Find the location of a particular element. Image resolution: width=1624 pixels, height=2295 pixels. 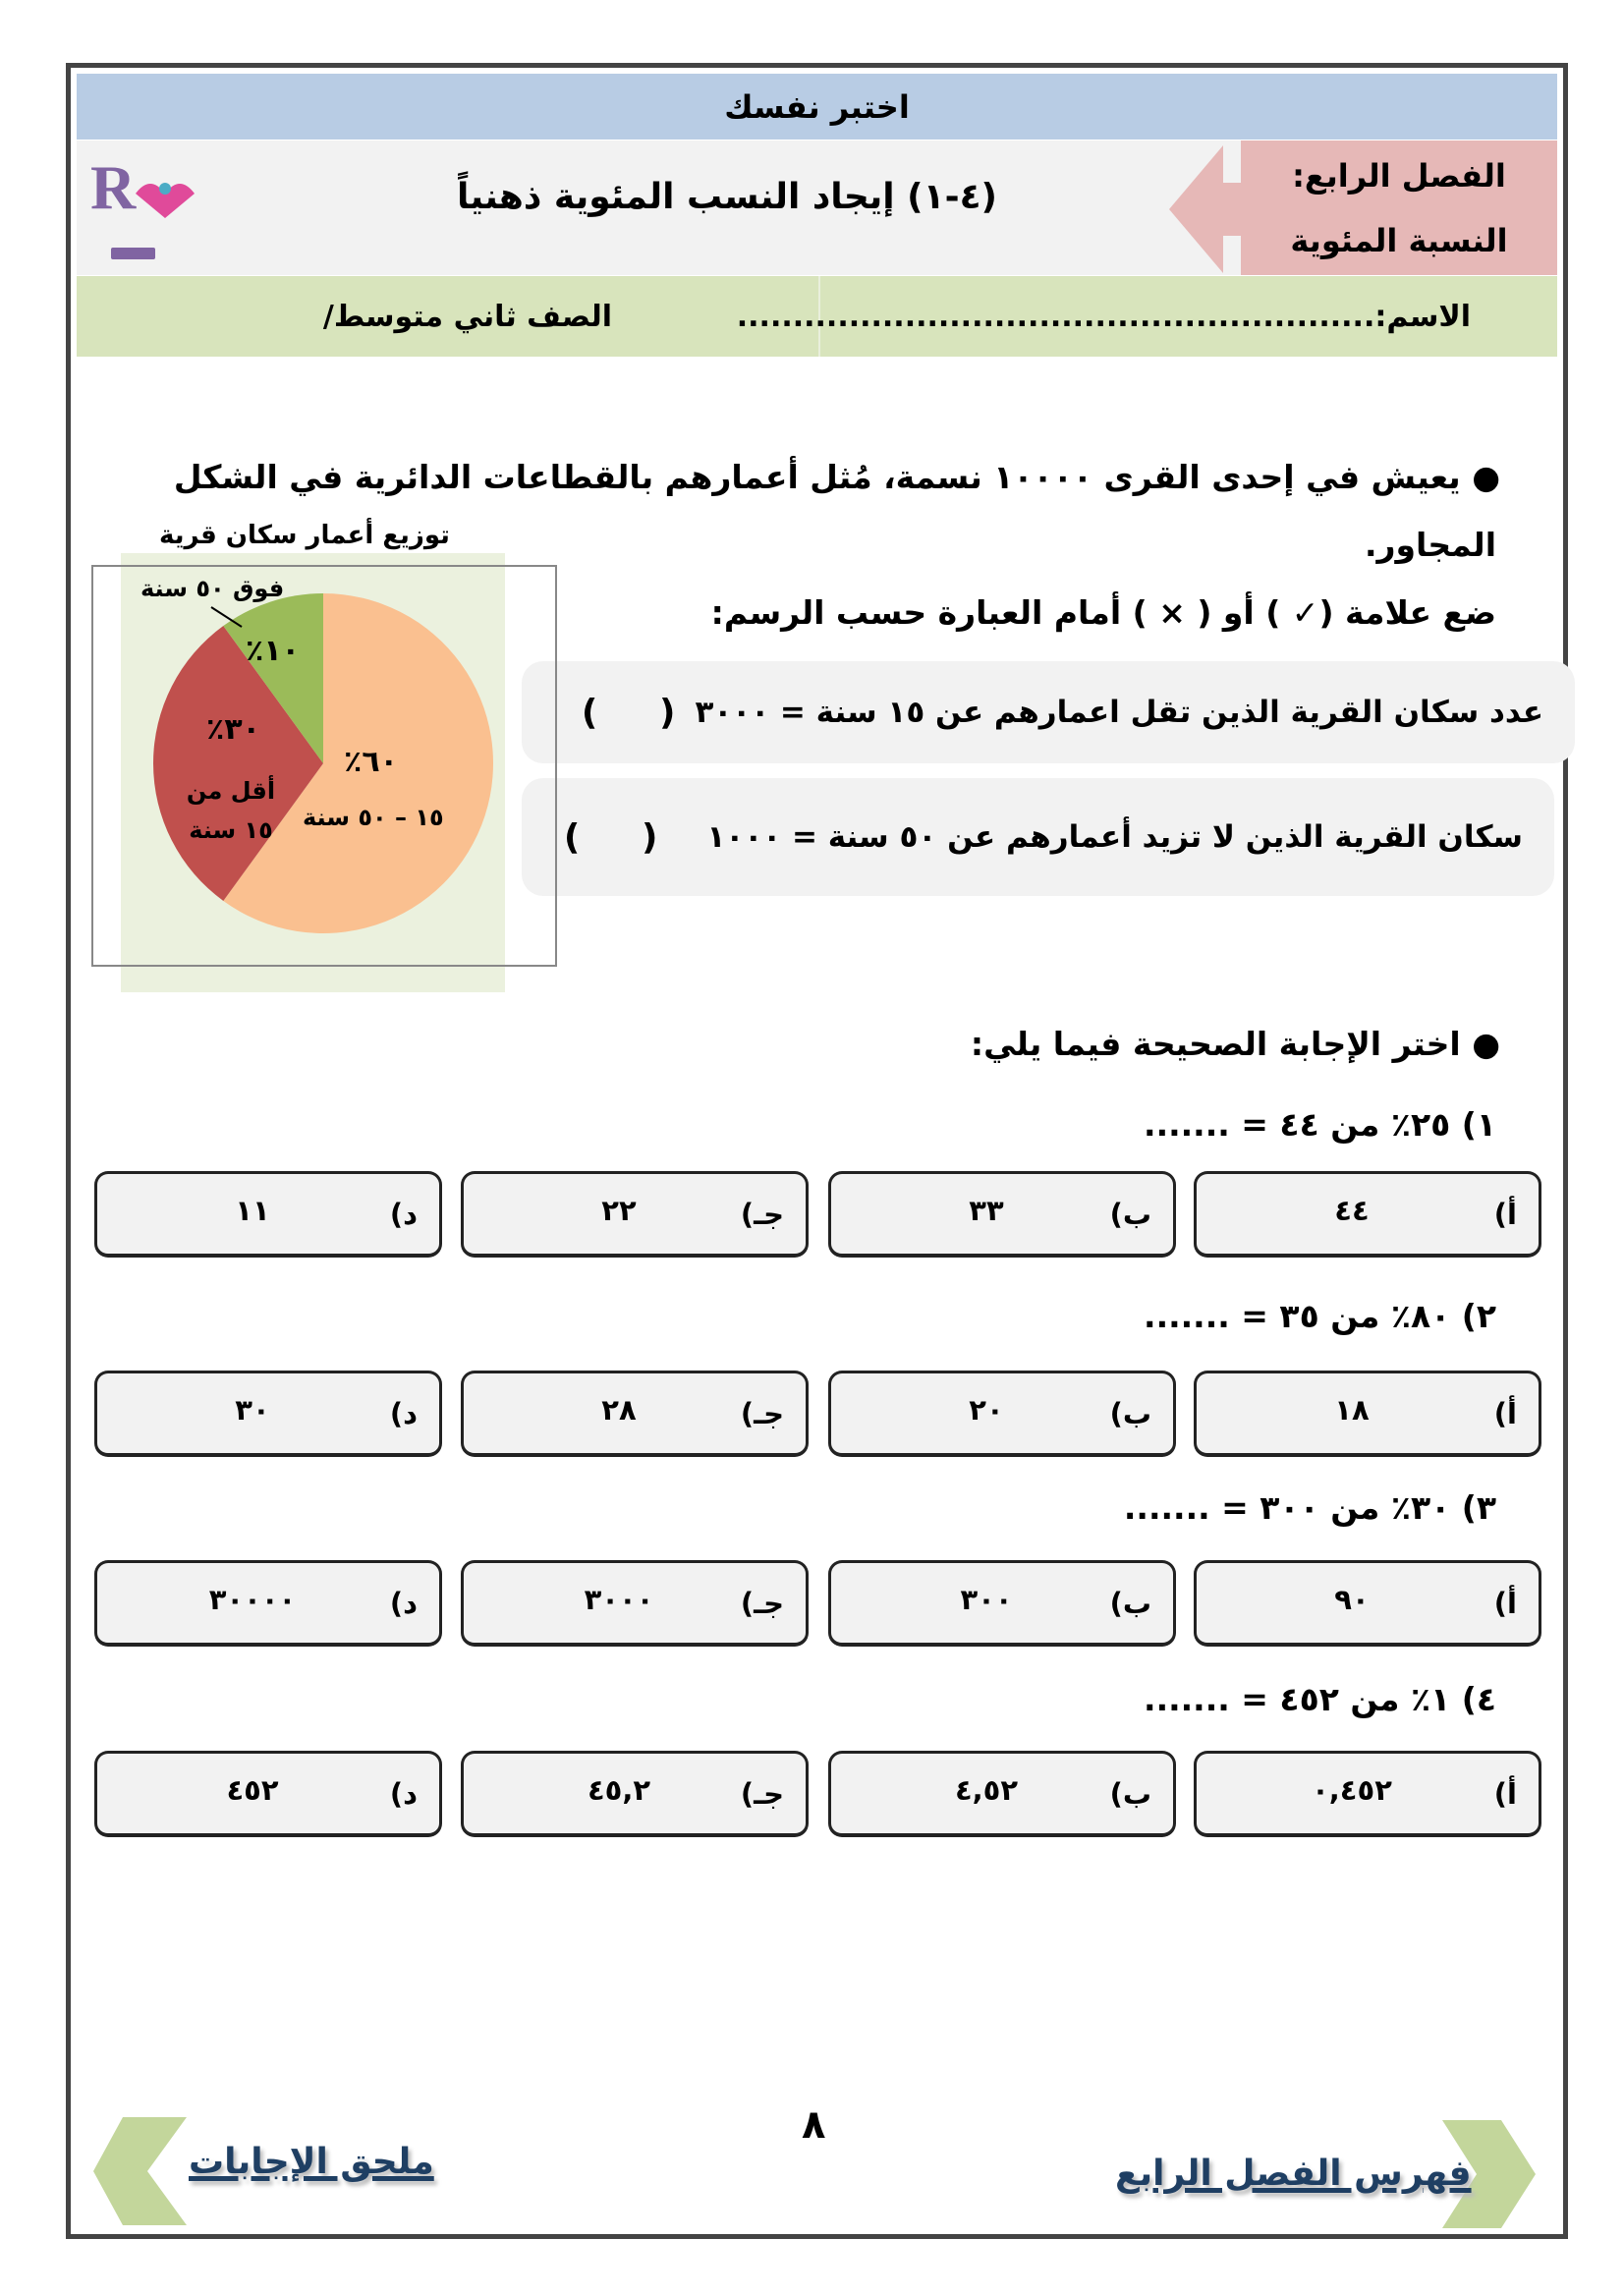

header-title: اختبر نفسك is located at coordinates (817, 107).